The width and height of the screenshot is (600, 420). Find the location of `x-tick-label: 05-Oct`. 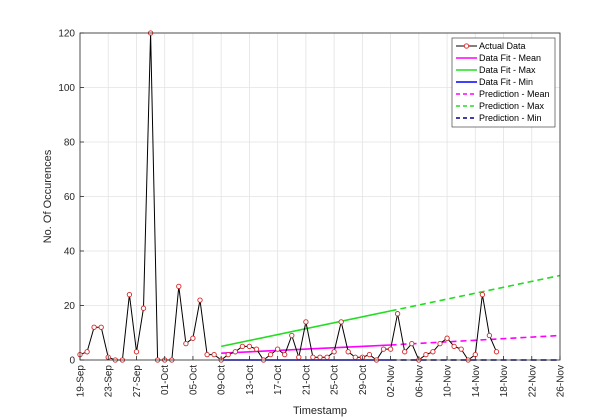

x-tick-label: 05-Oct is located at coordinates (193, 380).